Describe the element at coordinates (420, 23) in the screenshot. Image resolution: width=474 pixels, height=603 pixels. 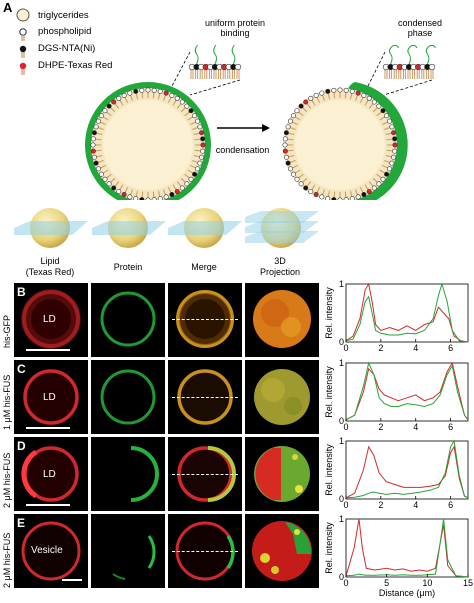
I see `caption-line: condensed` at that location.